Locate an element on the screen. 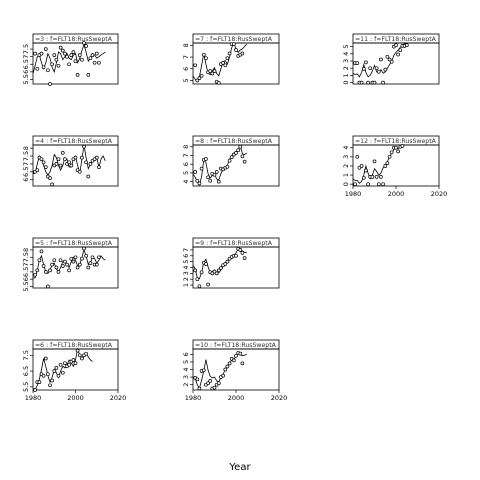 This screenshot has width=480, height=480. fit-line is located at coordinates (220, 62).